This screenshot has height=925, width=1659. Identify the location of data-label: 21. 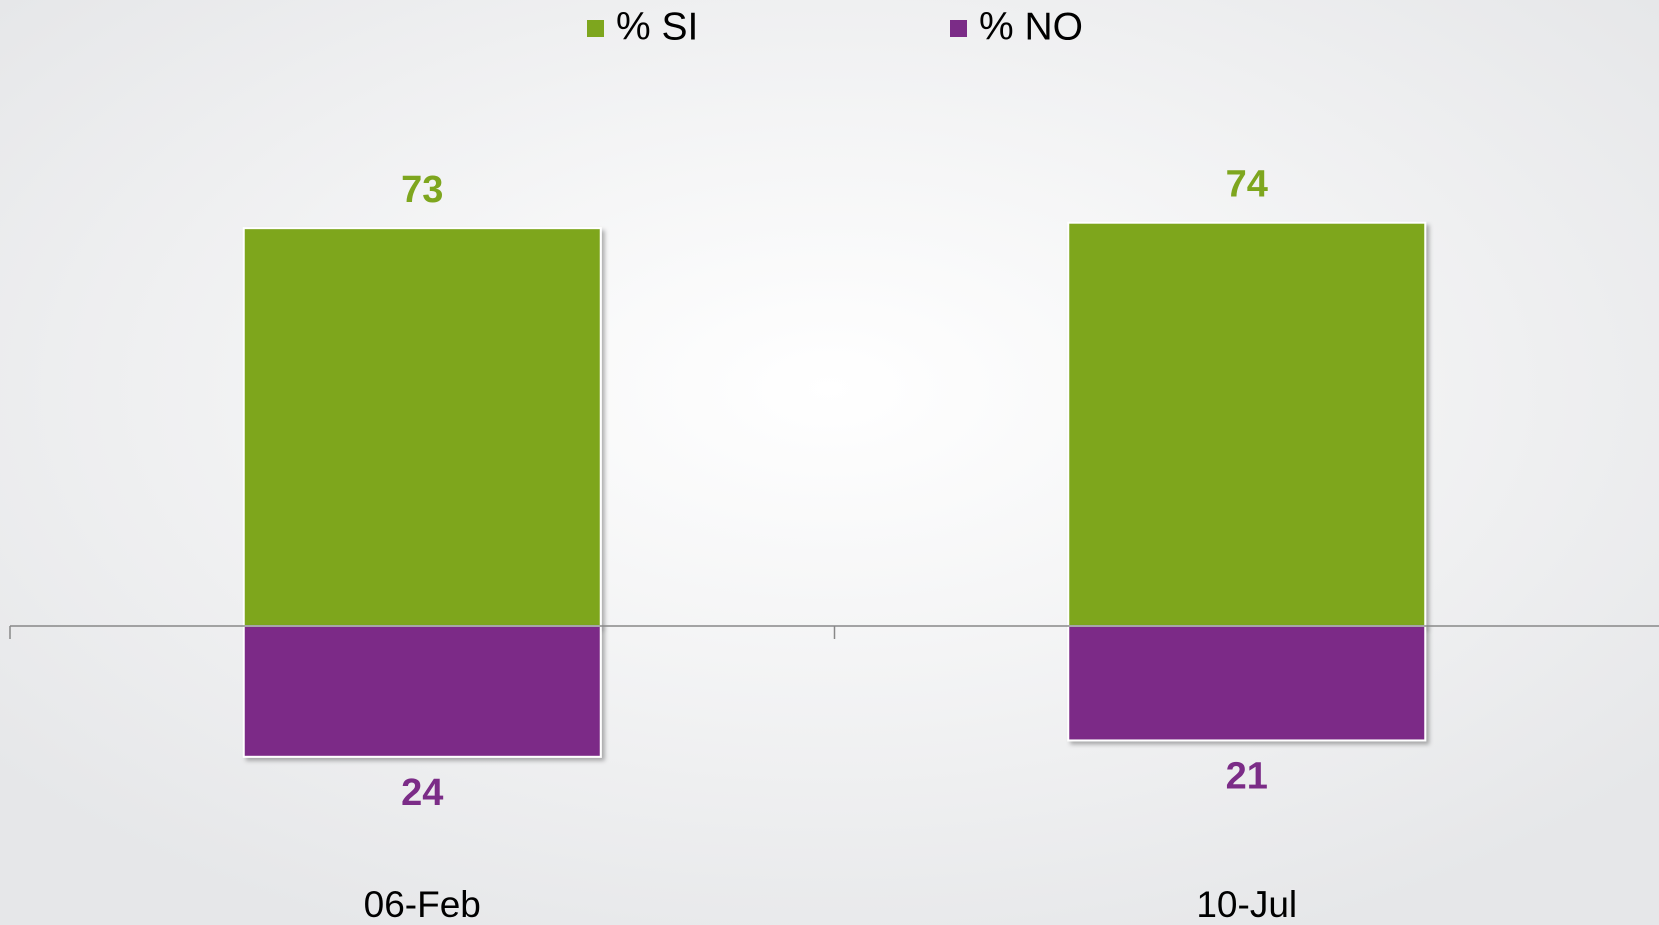
(1247, 776).